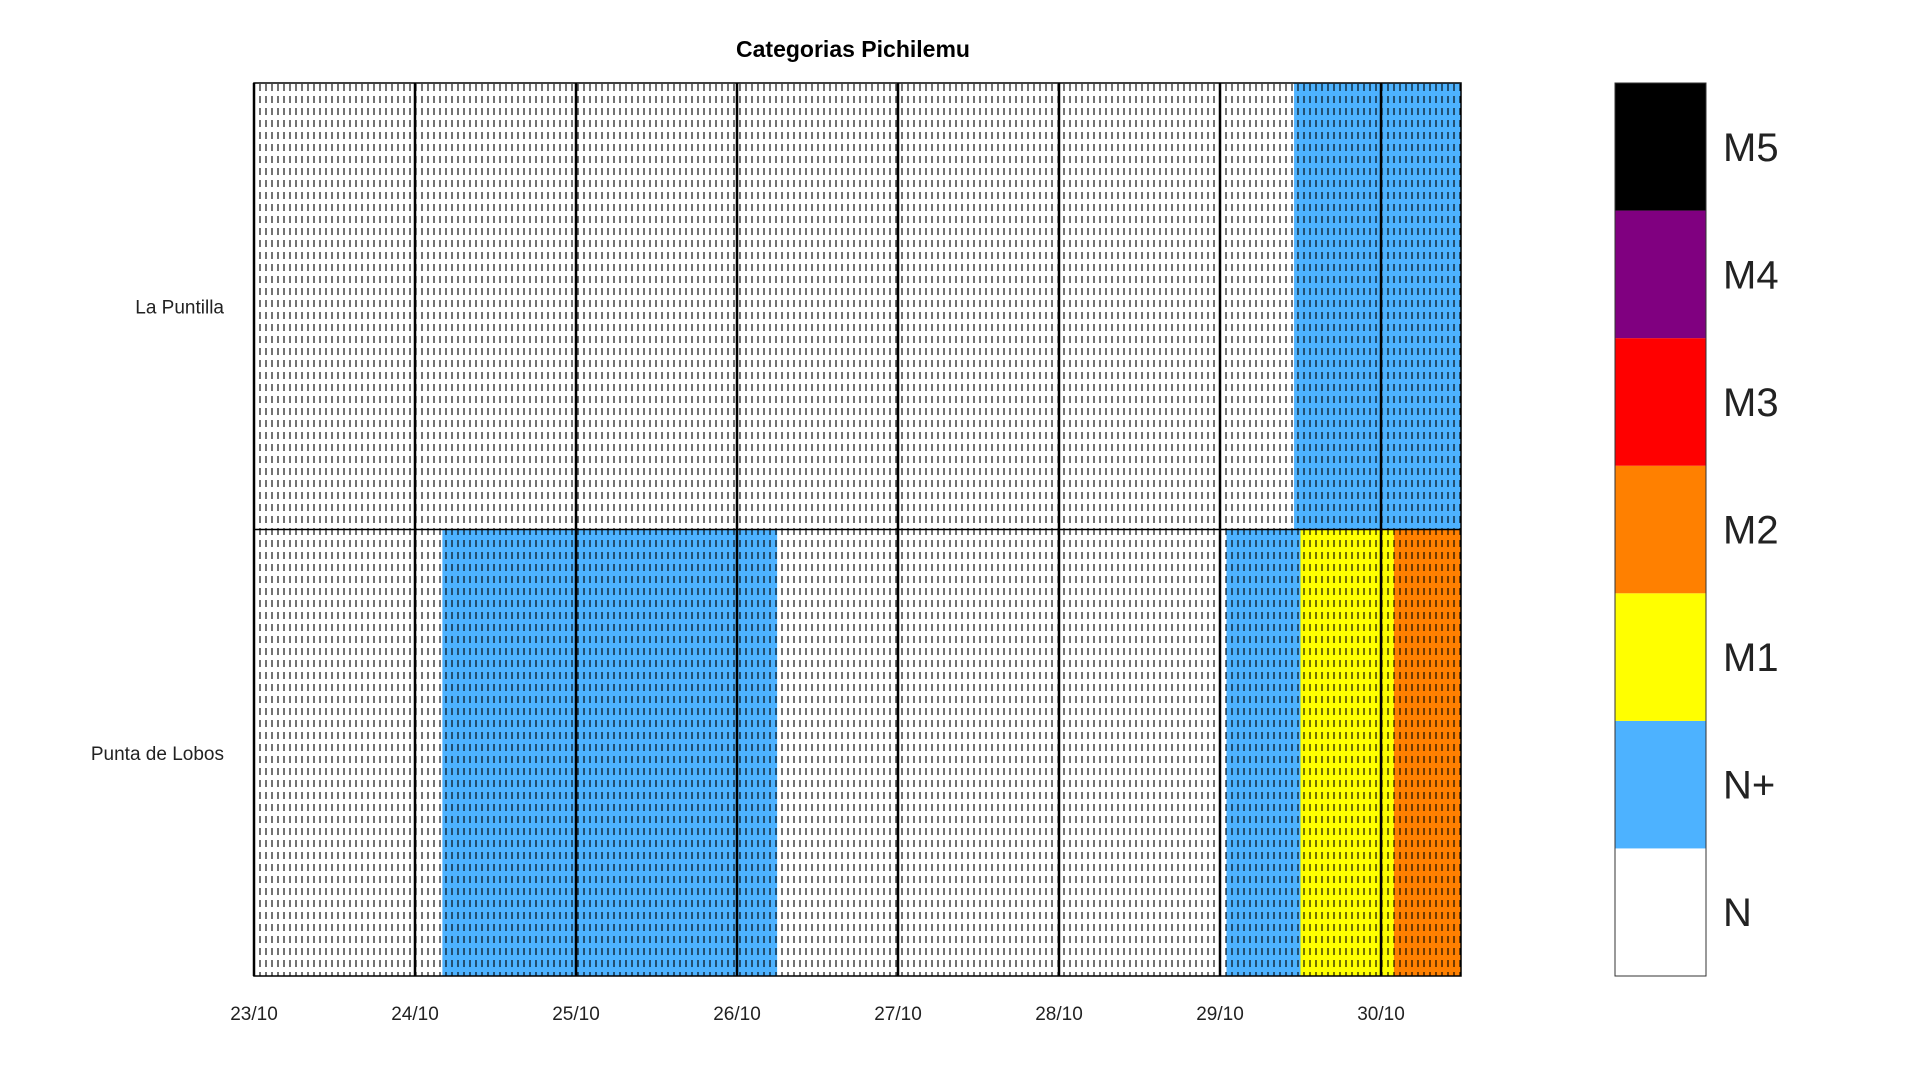  Describe the element at coordinates (853, 49) in the screenshot. I see `chart-title: Categorias Pichilemu` at that location.